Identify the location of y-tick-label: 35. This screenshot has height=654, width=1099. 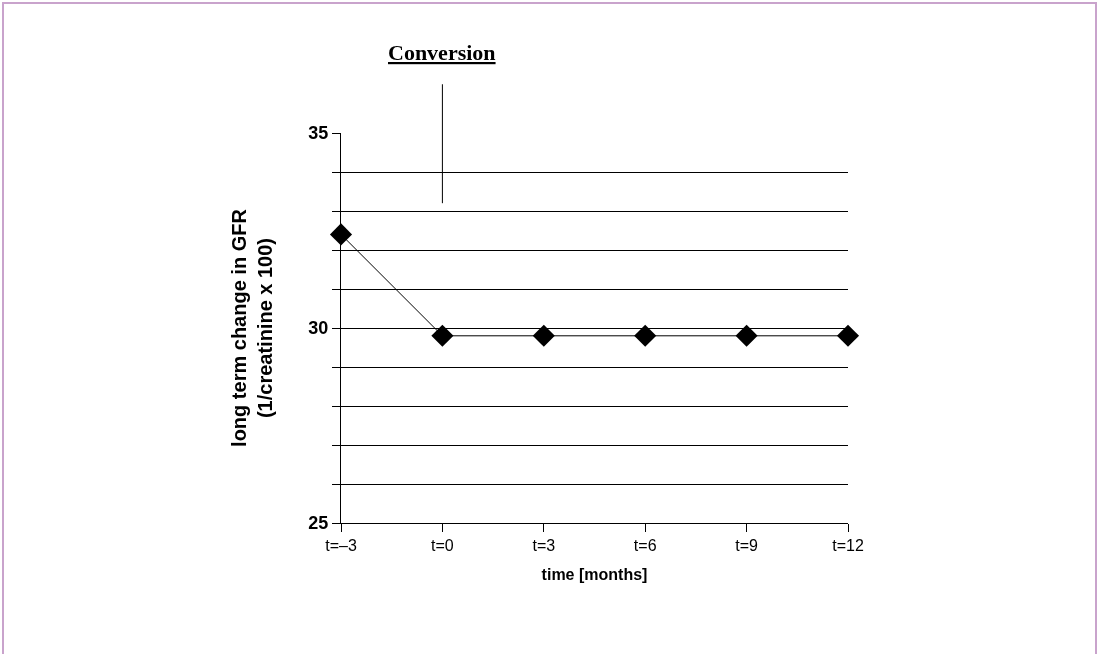
(318, 133).